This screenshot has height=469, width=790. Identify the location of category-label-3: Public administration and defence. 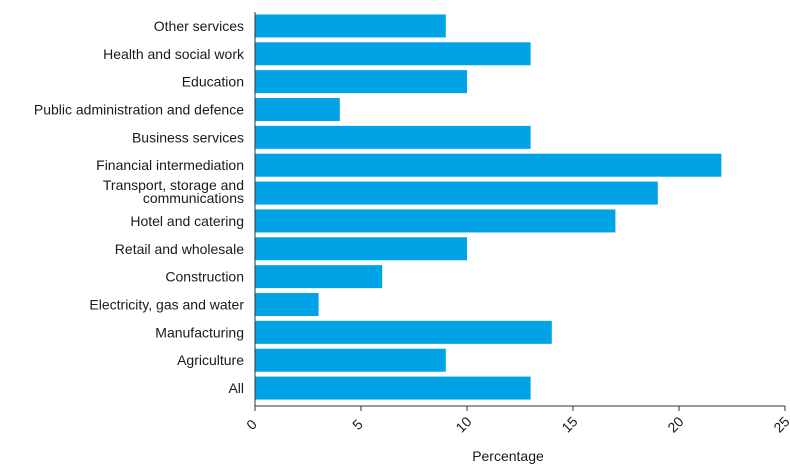
(139, 110).